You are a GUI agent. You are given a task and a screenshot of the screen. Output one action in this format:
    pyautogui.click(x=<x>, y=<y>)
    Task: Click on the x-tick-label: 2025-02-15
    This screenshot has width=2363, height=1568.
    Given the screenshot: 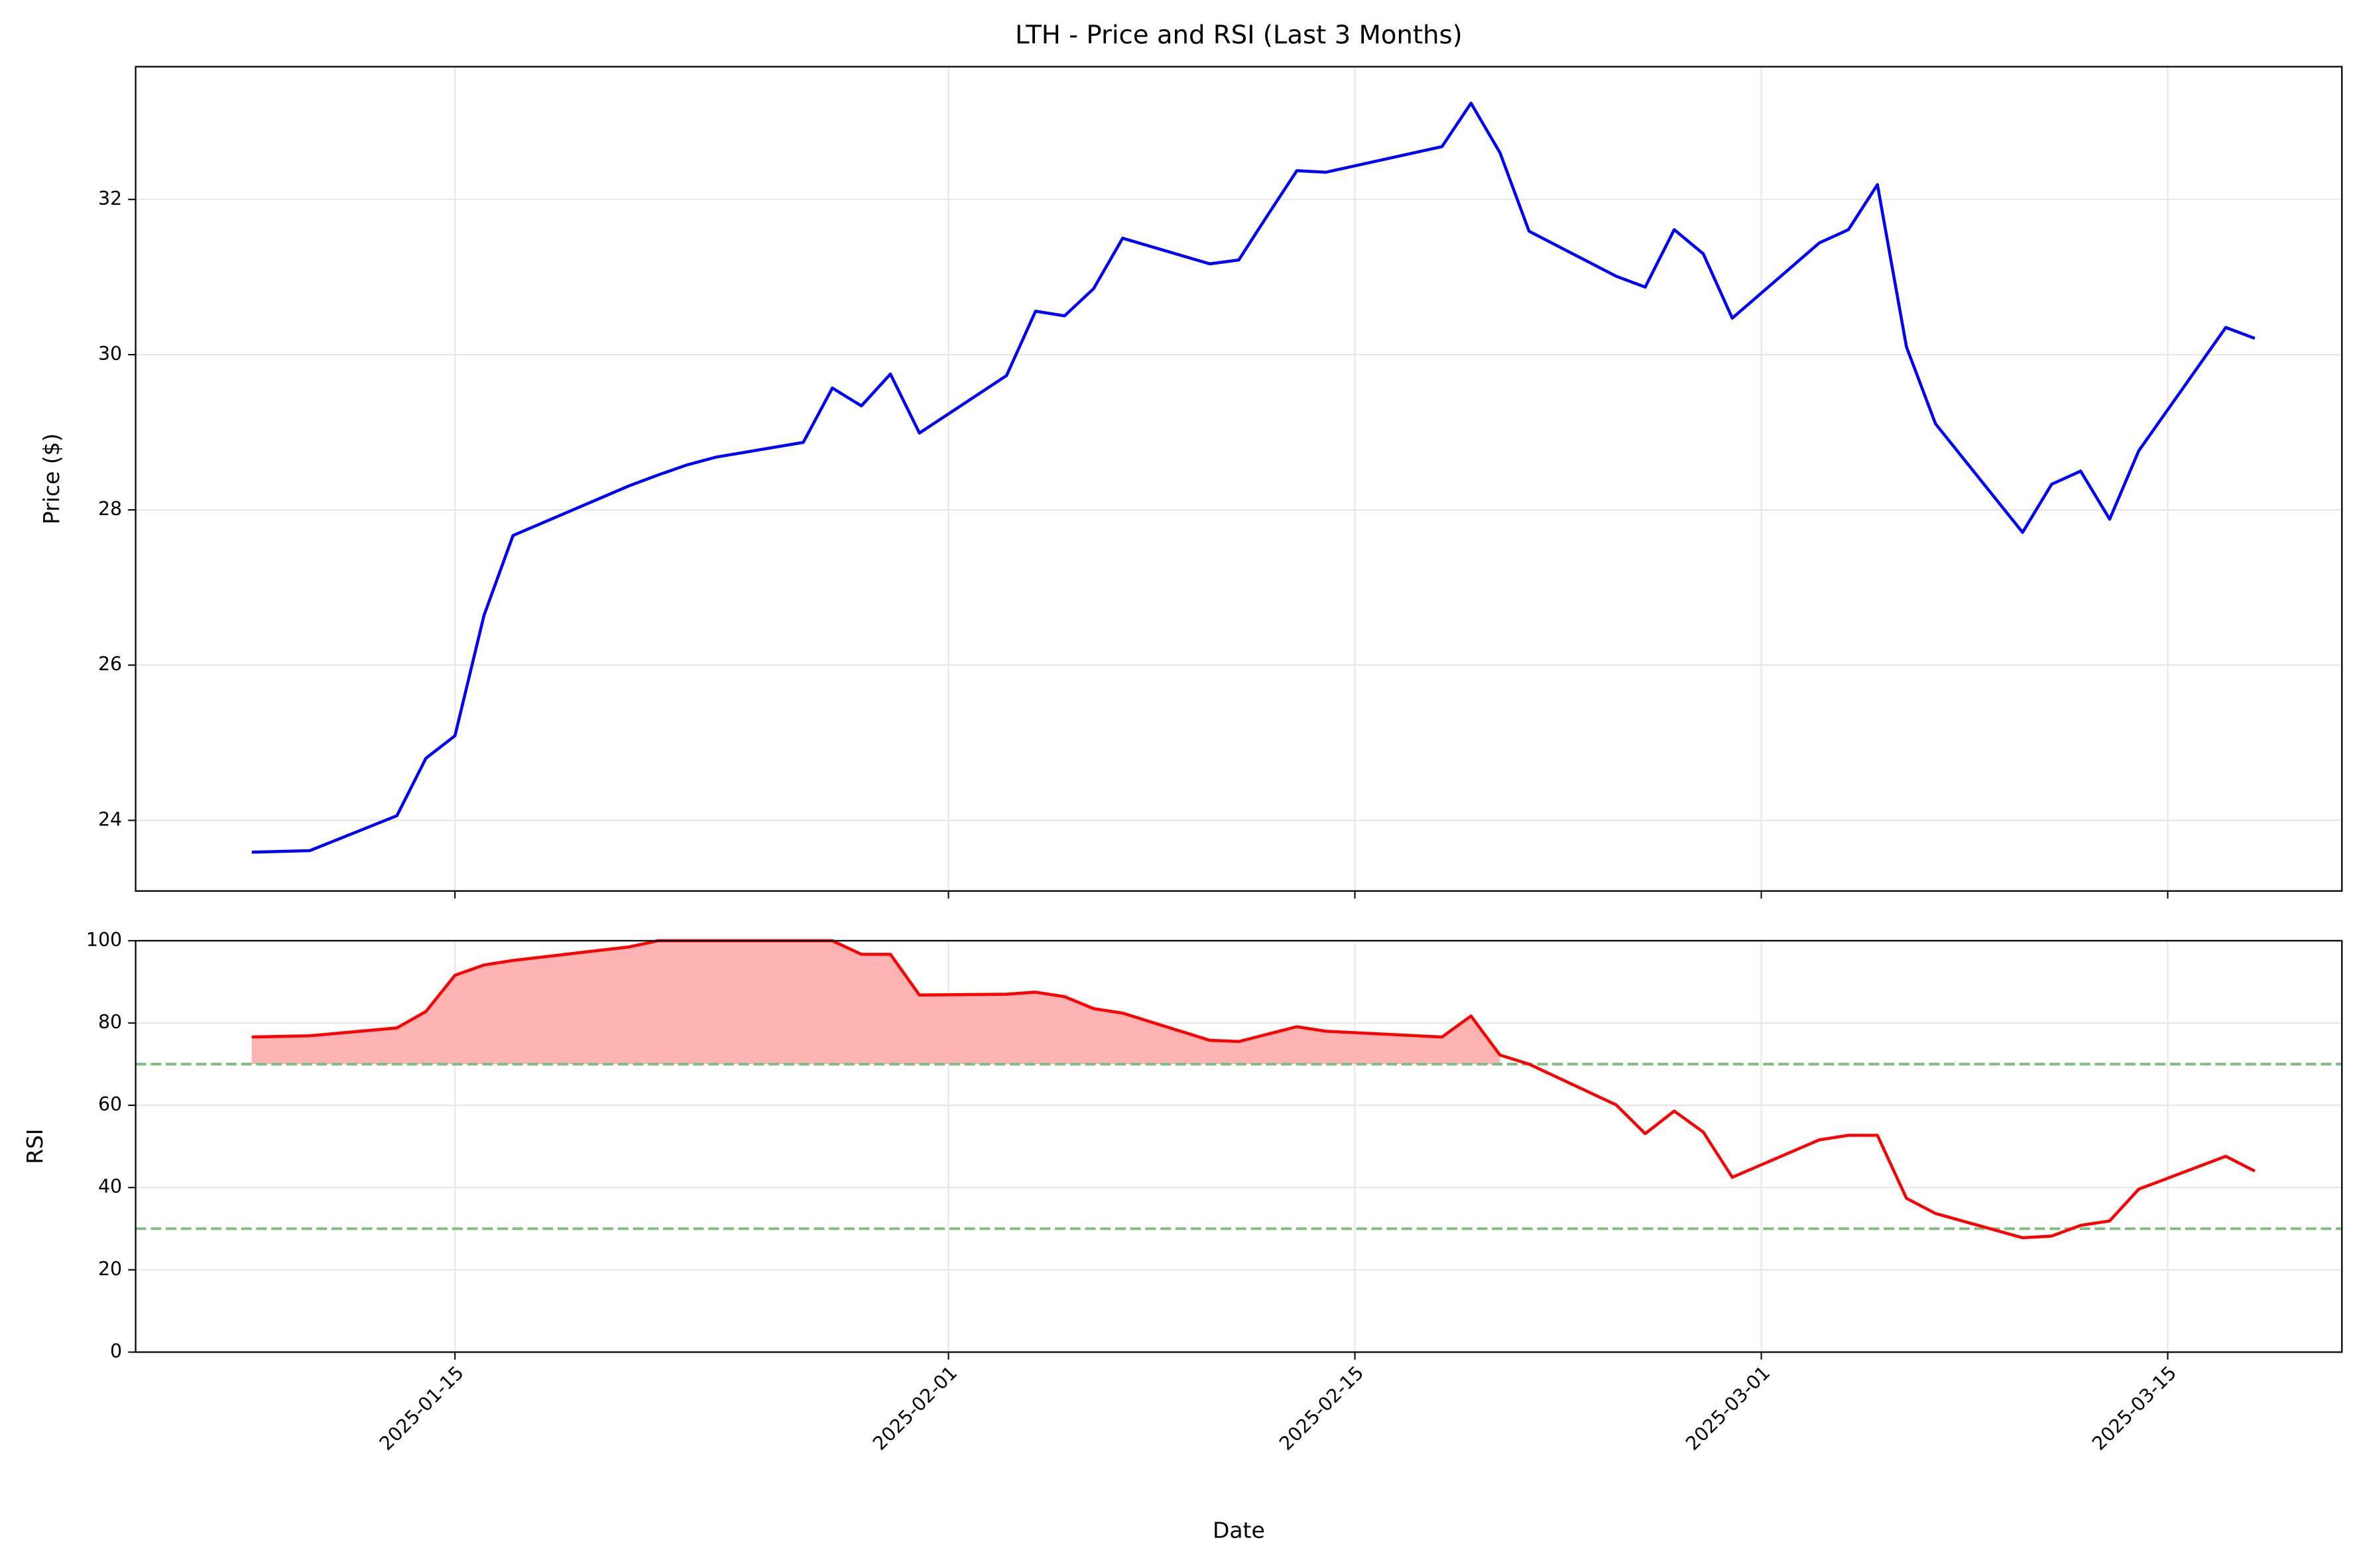 What is the action you would take?
    pyautogui.click(x=1321, y=1408)
    